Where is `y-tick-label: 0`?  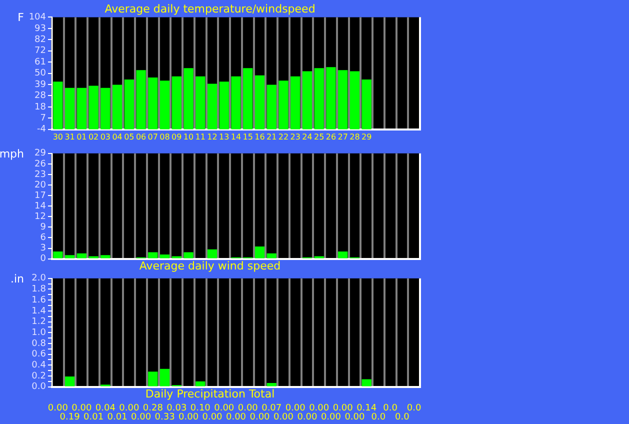 y-tick-label: 0 is located at coordinates (43, 259).